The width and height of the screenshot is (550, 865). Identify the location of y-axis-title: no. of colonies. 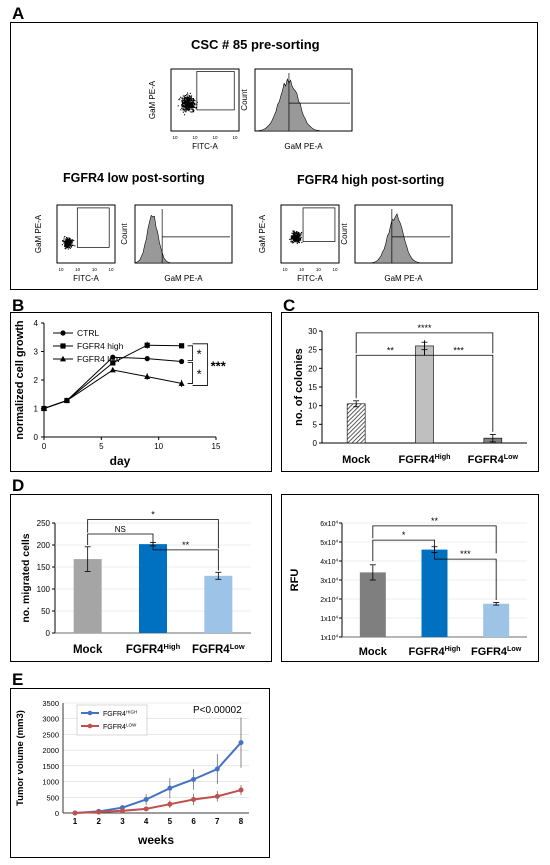
(299, 387).